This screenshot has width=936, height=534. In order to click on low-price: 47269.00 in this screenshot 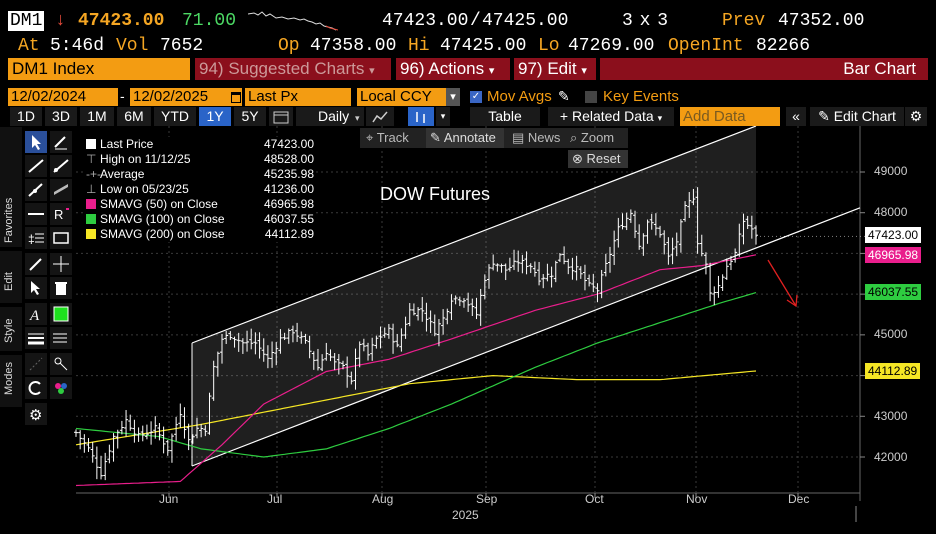, I will do `click(611, 46)`.